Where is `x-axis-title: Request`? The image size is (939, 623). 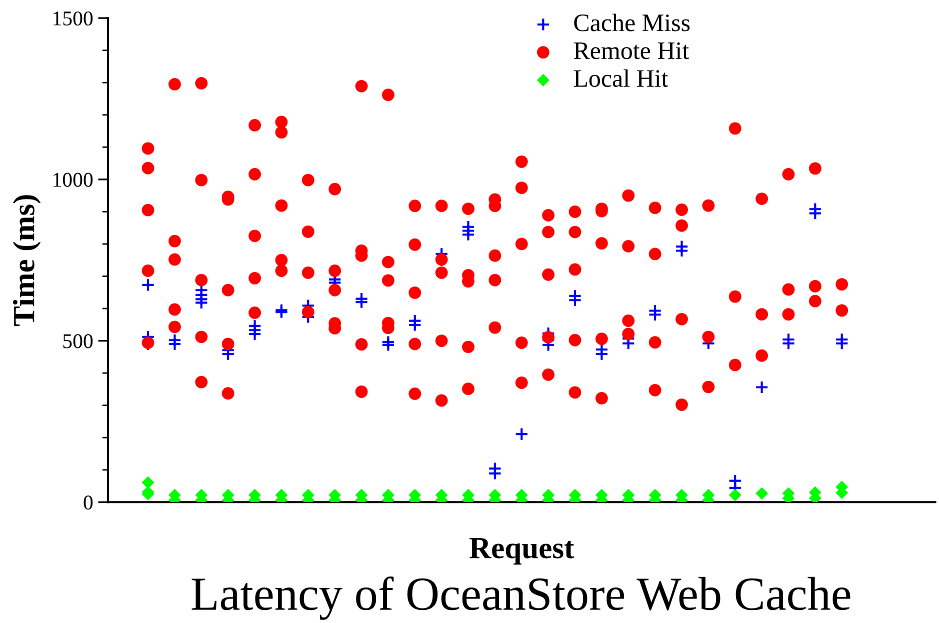 x-axis-title: Request is located at coordinates (522, 551).